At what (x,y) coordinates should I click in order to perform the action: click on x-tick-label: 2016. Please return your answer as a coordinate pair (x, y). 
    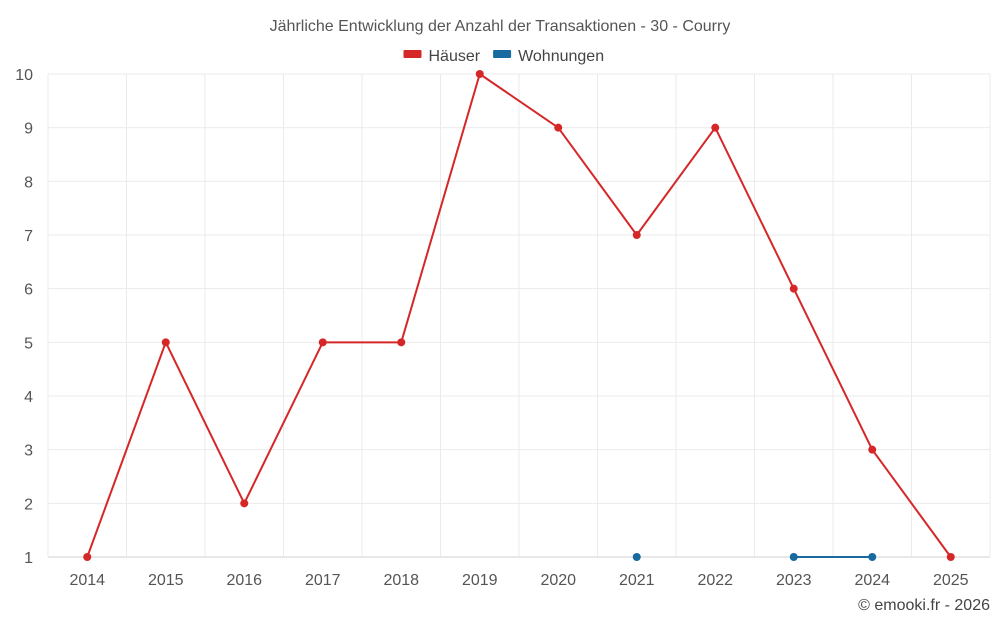
    Looking at the image, I should click on (244, 580).